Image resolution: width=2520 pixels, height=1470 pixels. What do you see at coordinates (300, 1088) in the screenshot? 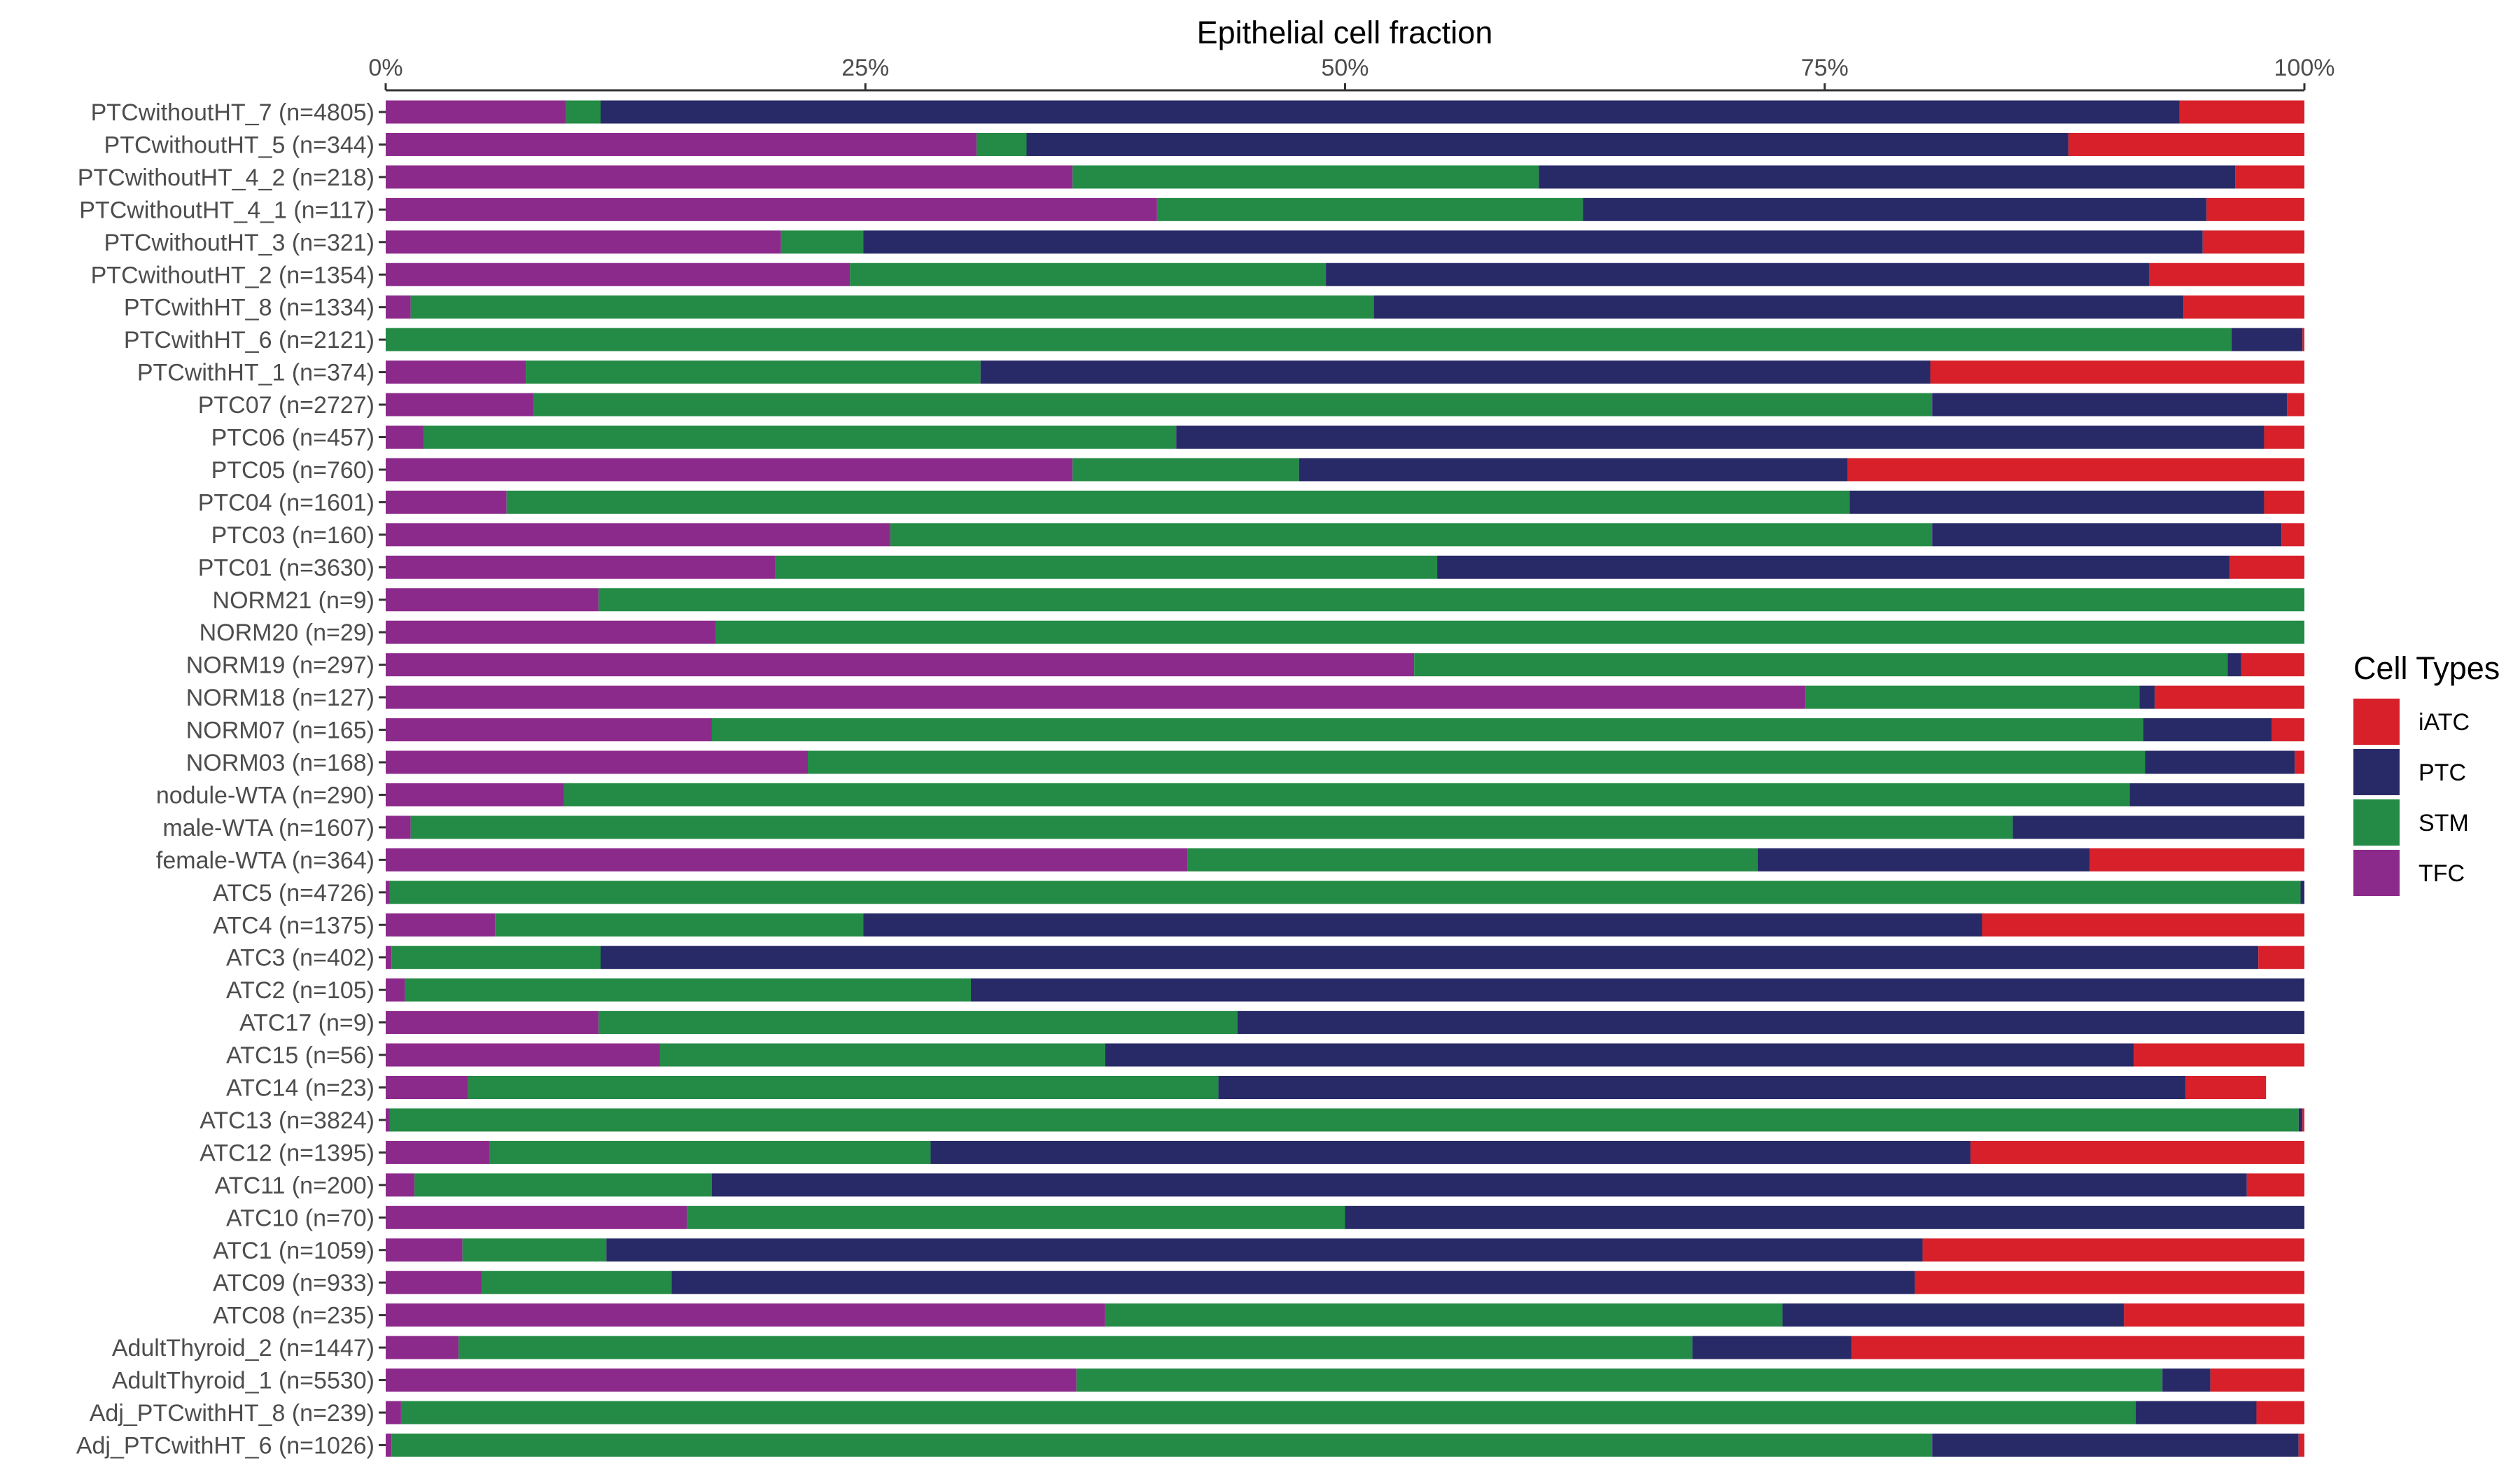
I see `category-label: ATC14 (n=23)` at bounding box center [300, 1088].